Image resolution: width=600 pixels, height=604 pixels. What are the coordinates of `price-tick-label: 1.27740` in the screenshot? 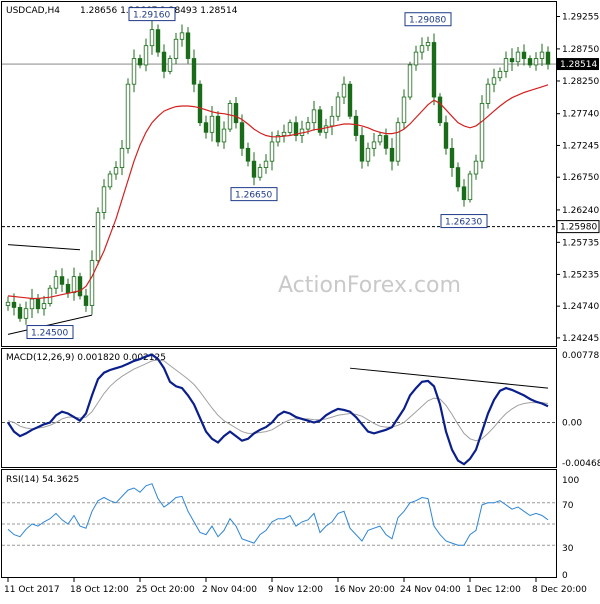 It's located at (580, 115).